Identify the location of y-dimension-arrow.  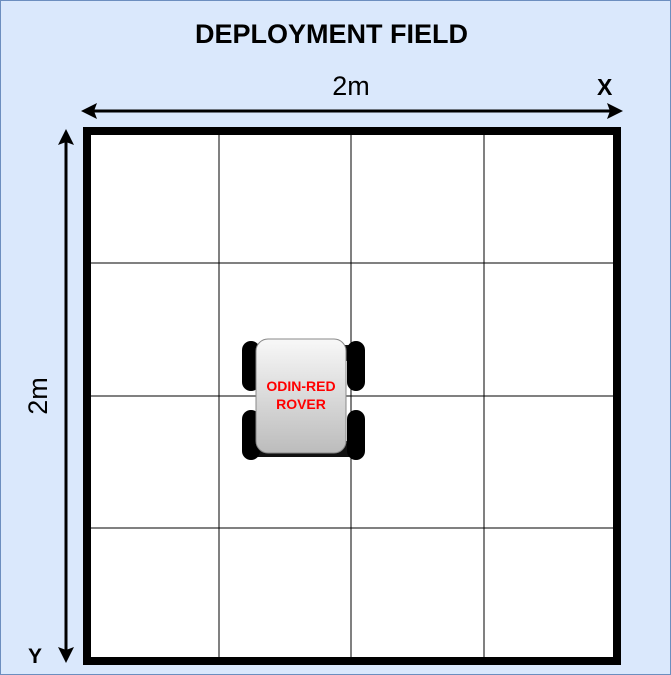
(66, 396).